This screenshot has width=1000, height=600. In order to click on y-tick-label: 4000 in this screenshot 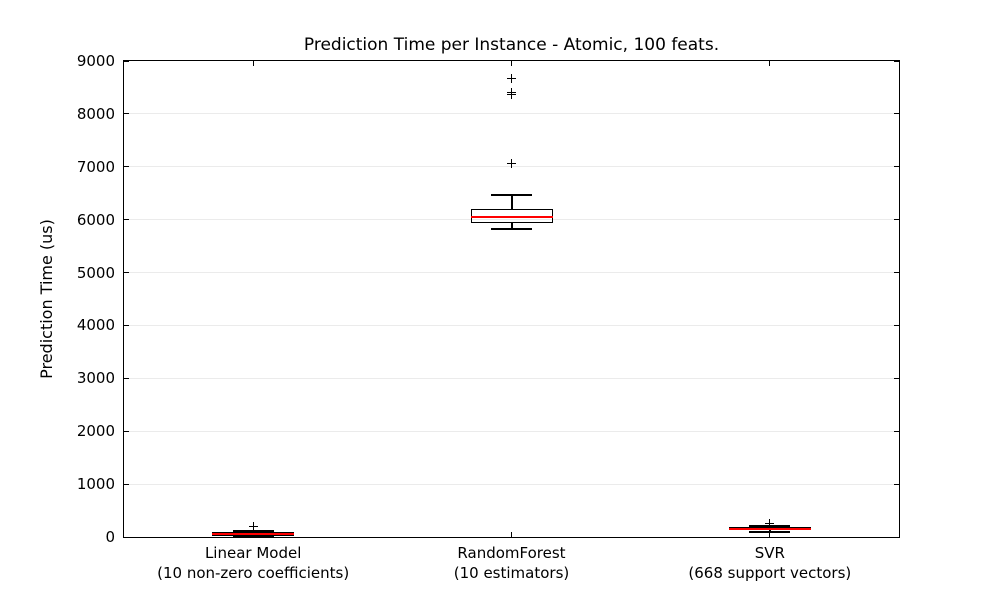, I will do `click(95, 325)`.